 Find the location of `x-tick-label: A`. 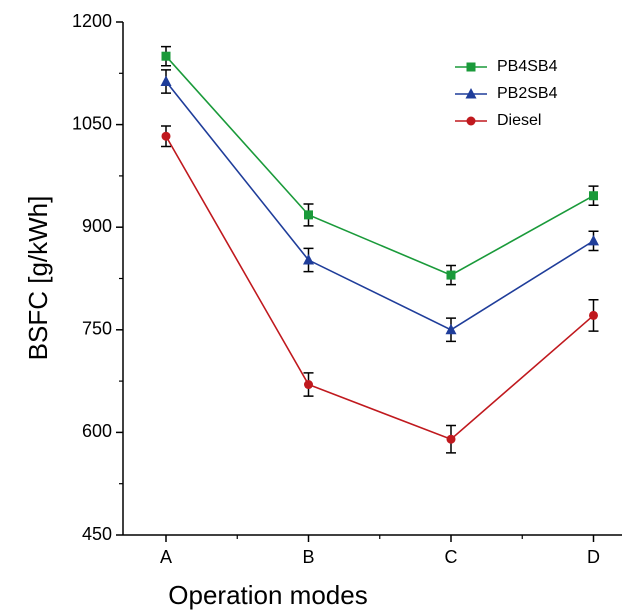

x-tick-label: A is located at coordinates (166, 557).